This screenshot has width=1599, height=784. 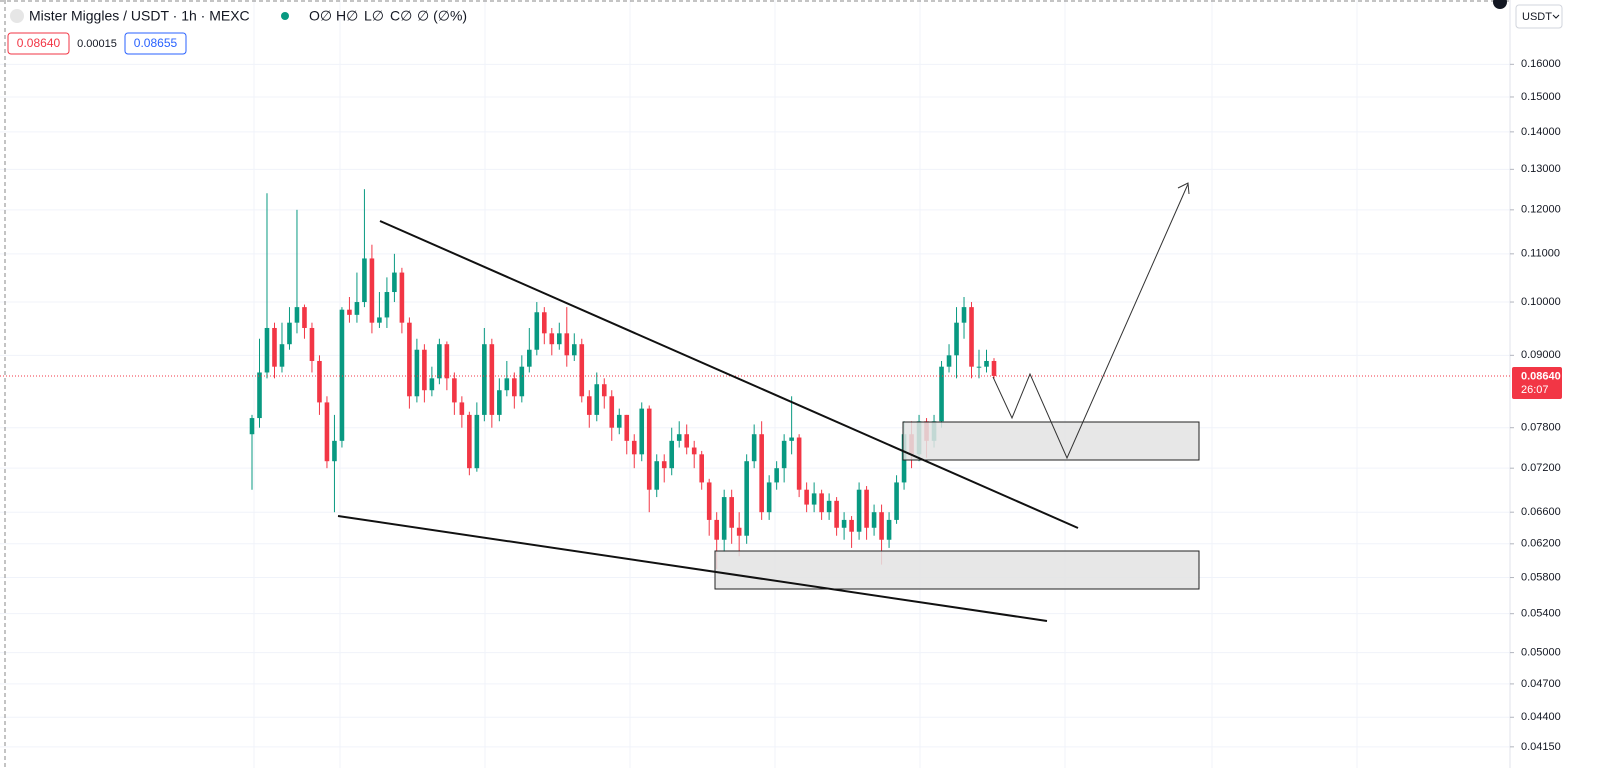 I want to click on currency-select, so click(x=1539, y=16).